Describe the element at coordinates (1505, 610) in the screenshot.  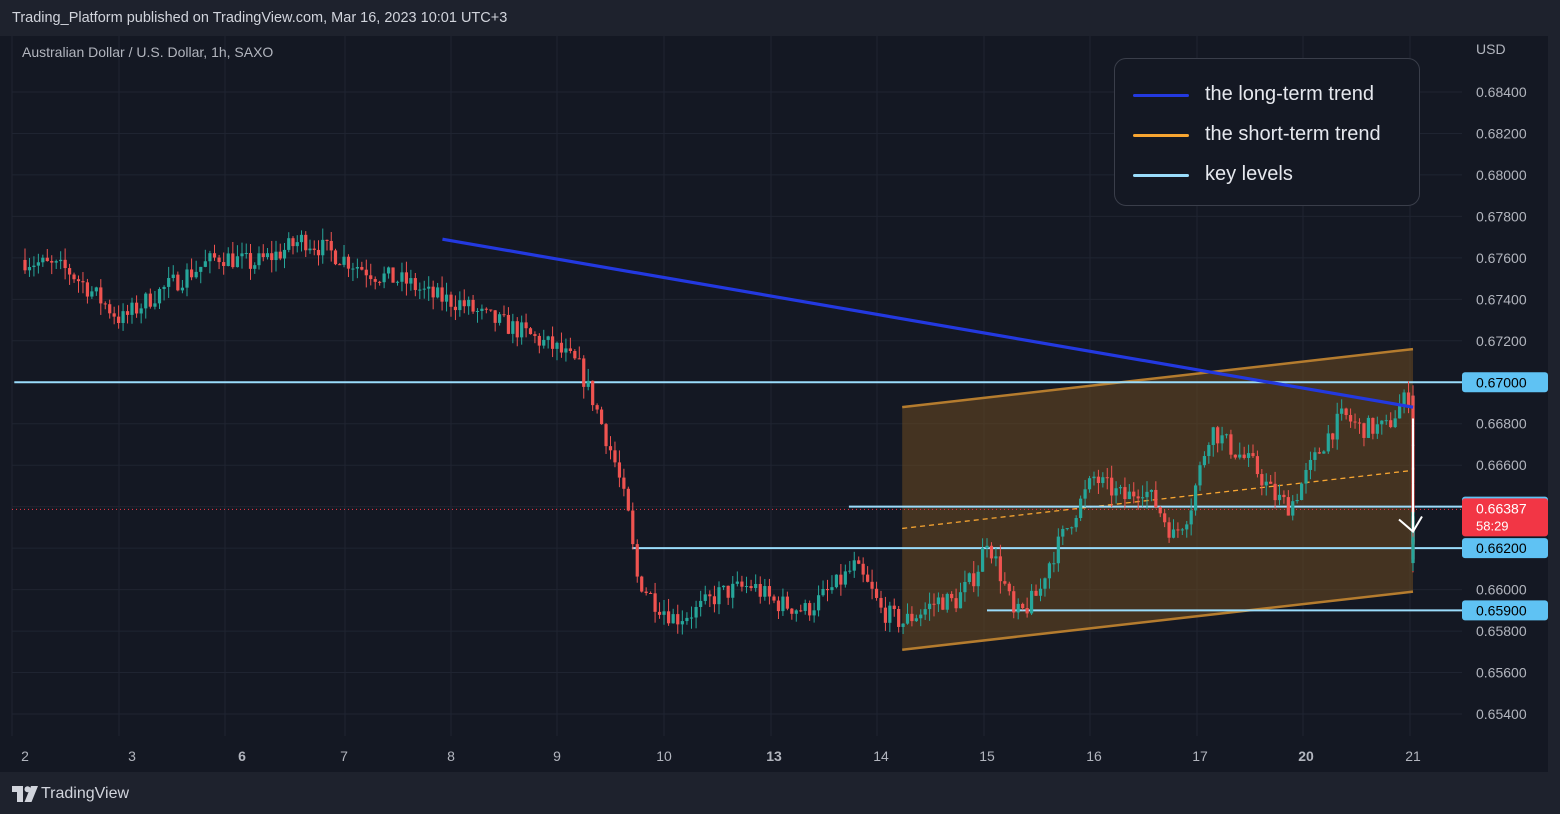
I see `key-level-price-tag` at that location.